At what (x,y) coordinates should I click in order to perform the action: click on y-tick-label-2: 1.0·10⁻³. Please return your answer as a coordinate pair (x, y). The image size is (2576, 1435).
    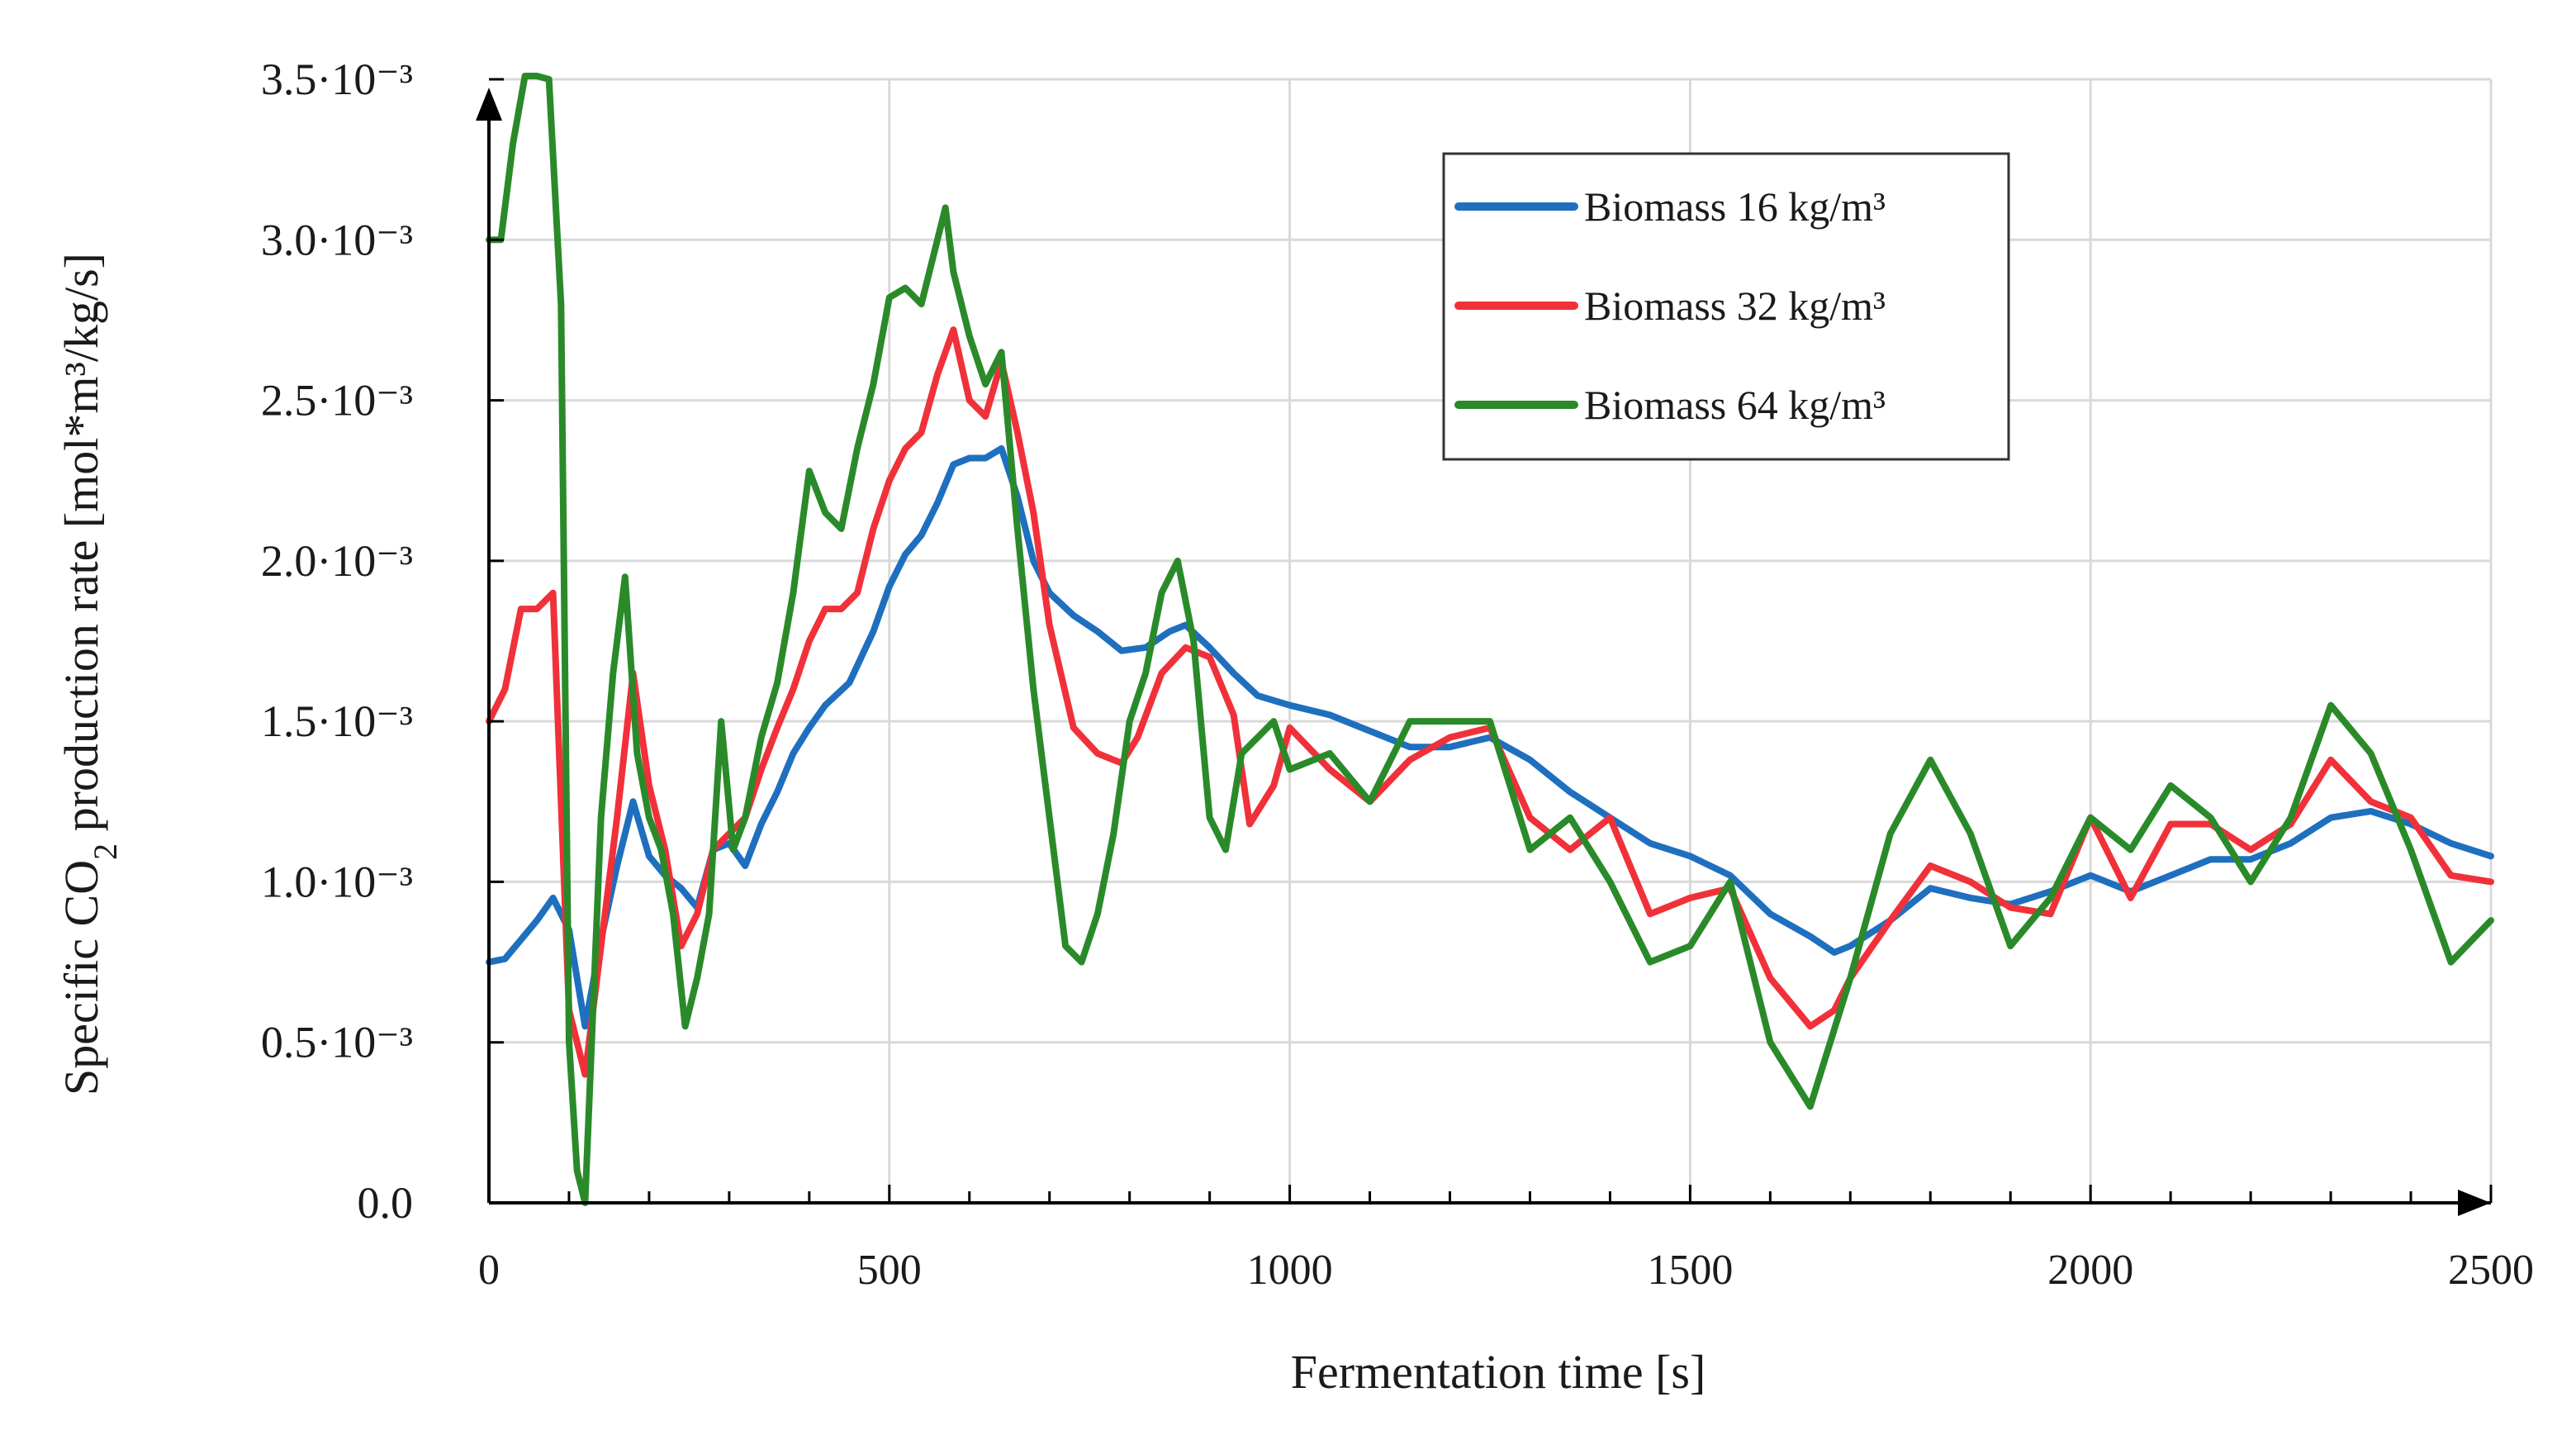
    Looking at the image, I should click on (337, 881).